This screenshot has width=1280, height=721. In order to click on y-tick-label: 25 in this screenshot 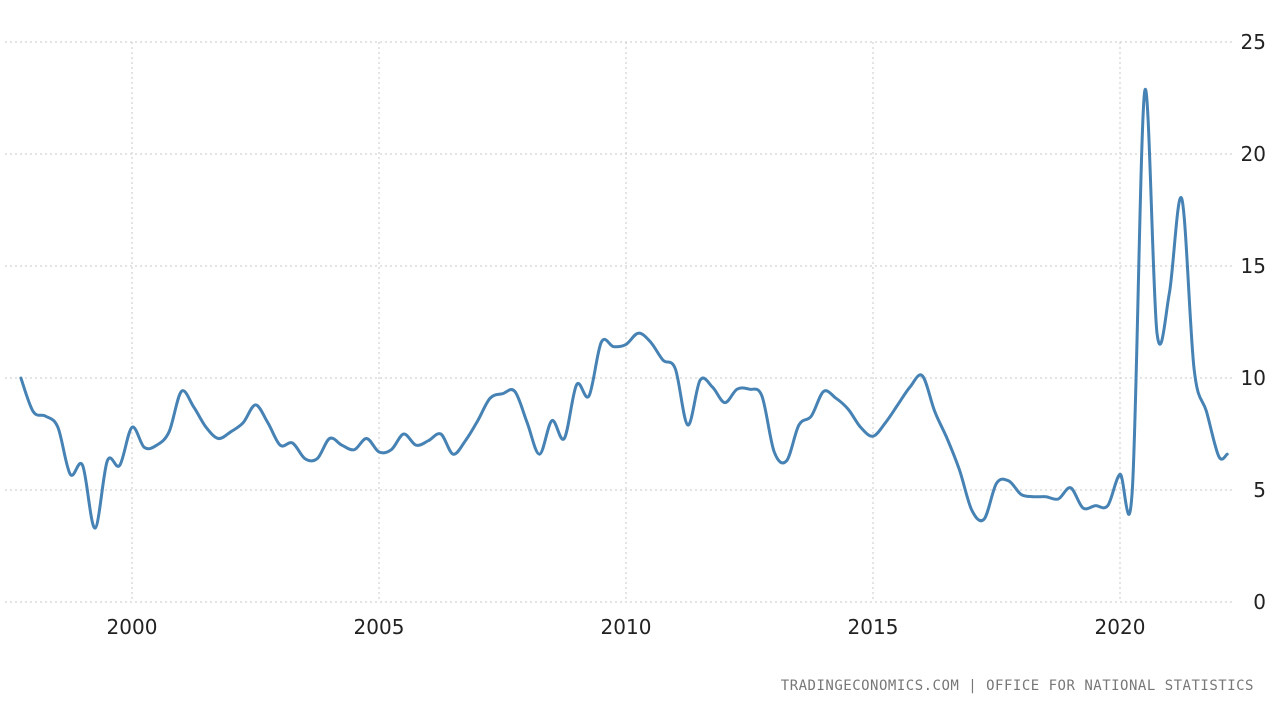, I will do `click(1253, 42)`.